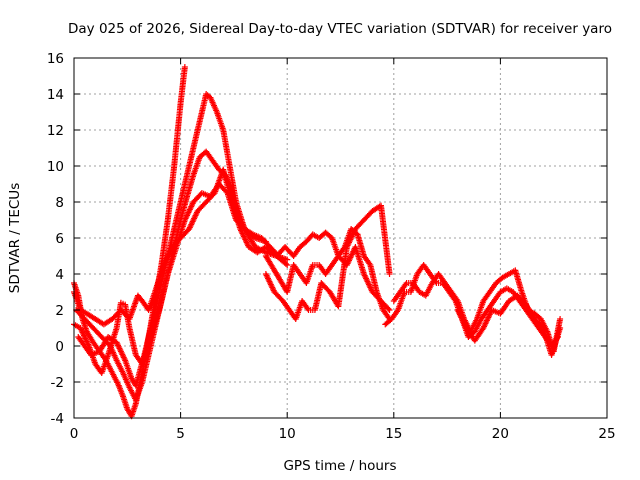  Describe the element at coordinates (59, 275) in the screenshot. I see `y-tick-label: 4` at that location.